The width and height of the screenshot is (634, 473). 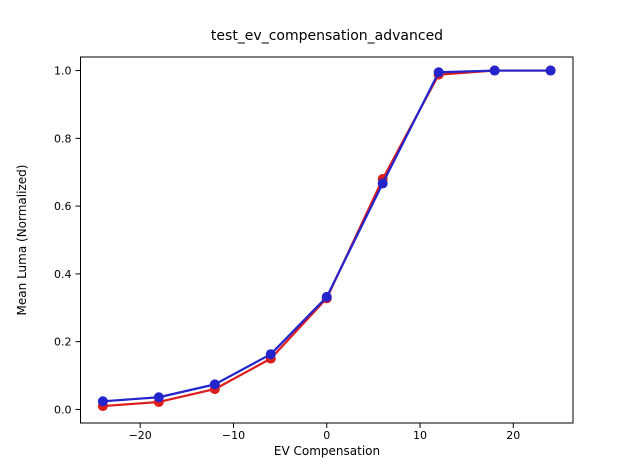 I want to click on y-tick-label: 0.8, so click(x=63, y=138).